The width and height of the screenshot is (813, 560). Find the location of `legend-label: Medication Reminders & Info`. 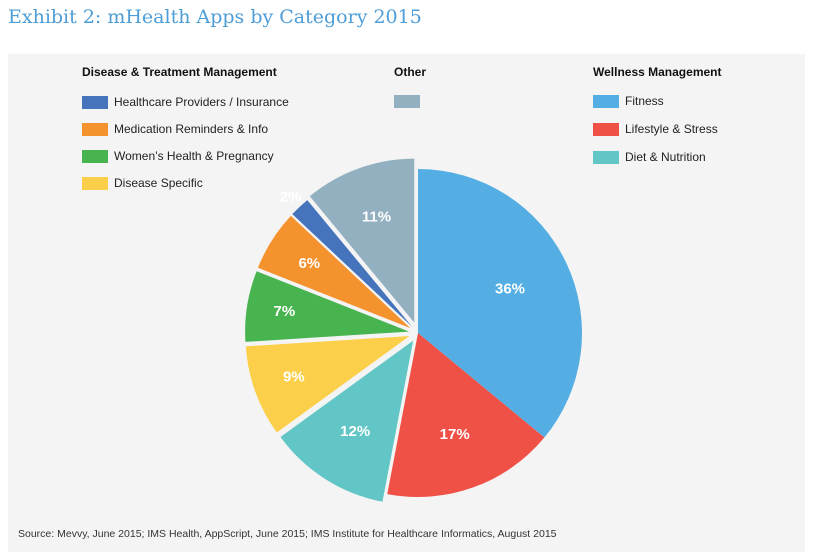

legend-label: Medication Reminders & Info is located at coordinates (191, 129).